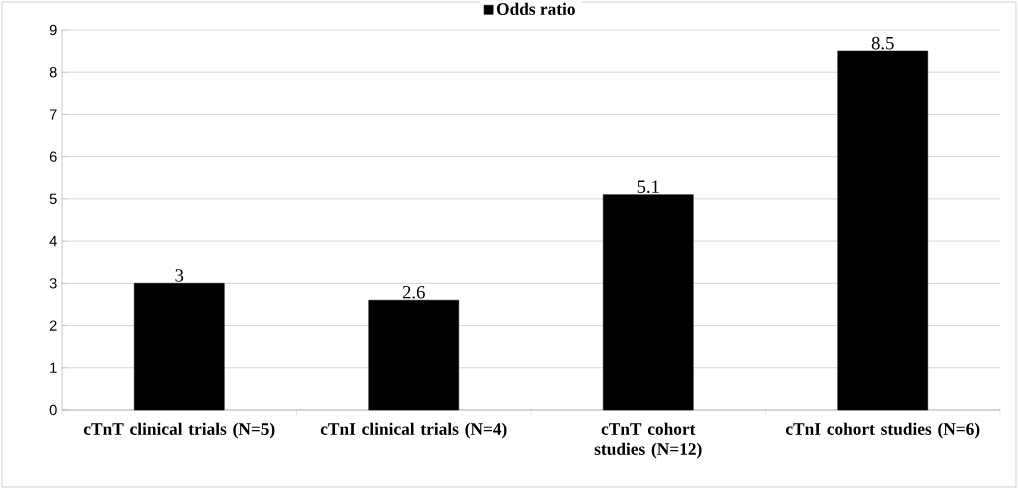  Describe the element at coordinates (53, 410) in the screenshot. I see `y-tick-label: 0` at that location.